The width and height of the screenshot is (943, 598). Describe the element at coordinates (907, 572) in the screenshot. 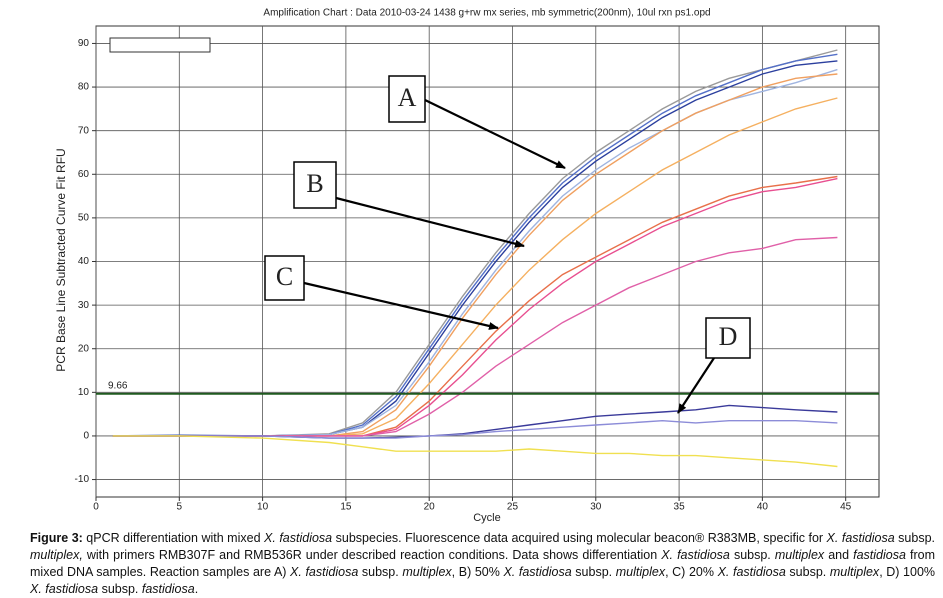

I see `caption-text: , D) 100%` at that location.